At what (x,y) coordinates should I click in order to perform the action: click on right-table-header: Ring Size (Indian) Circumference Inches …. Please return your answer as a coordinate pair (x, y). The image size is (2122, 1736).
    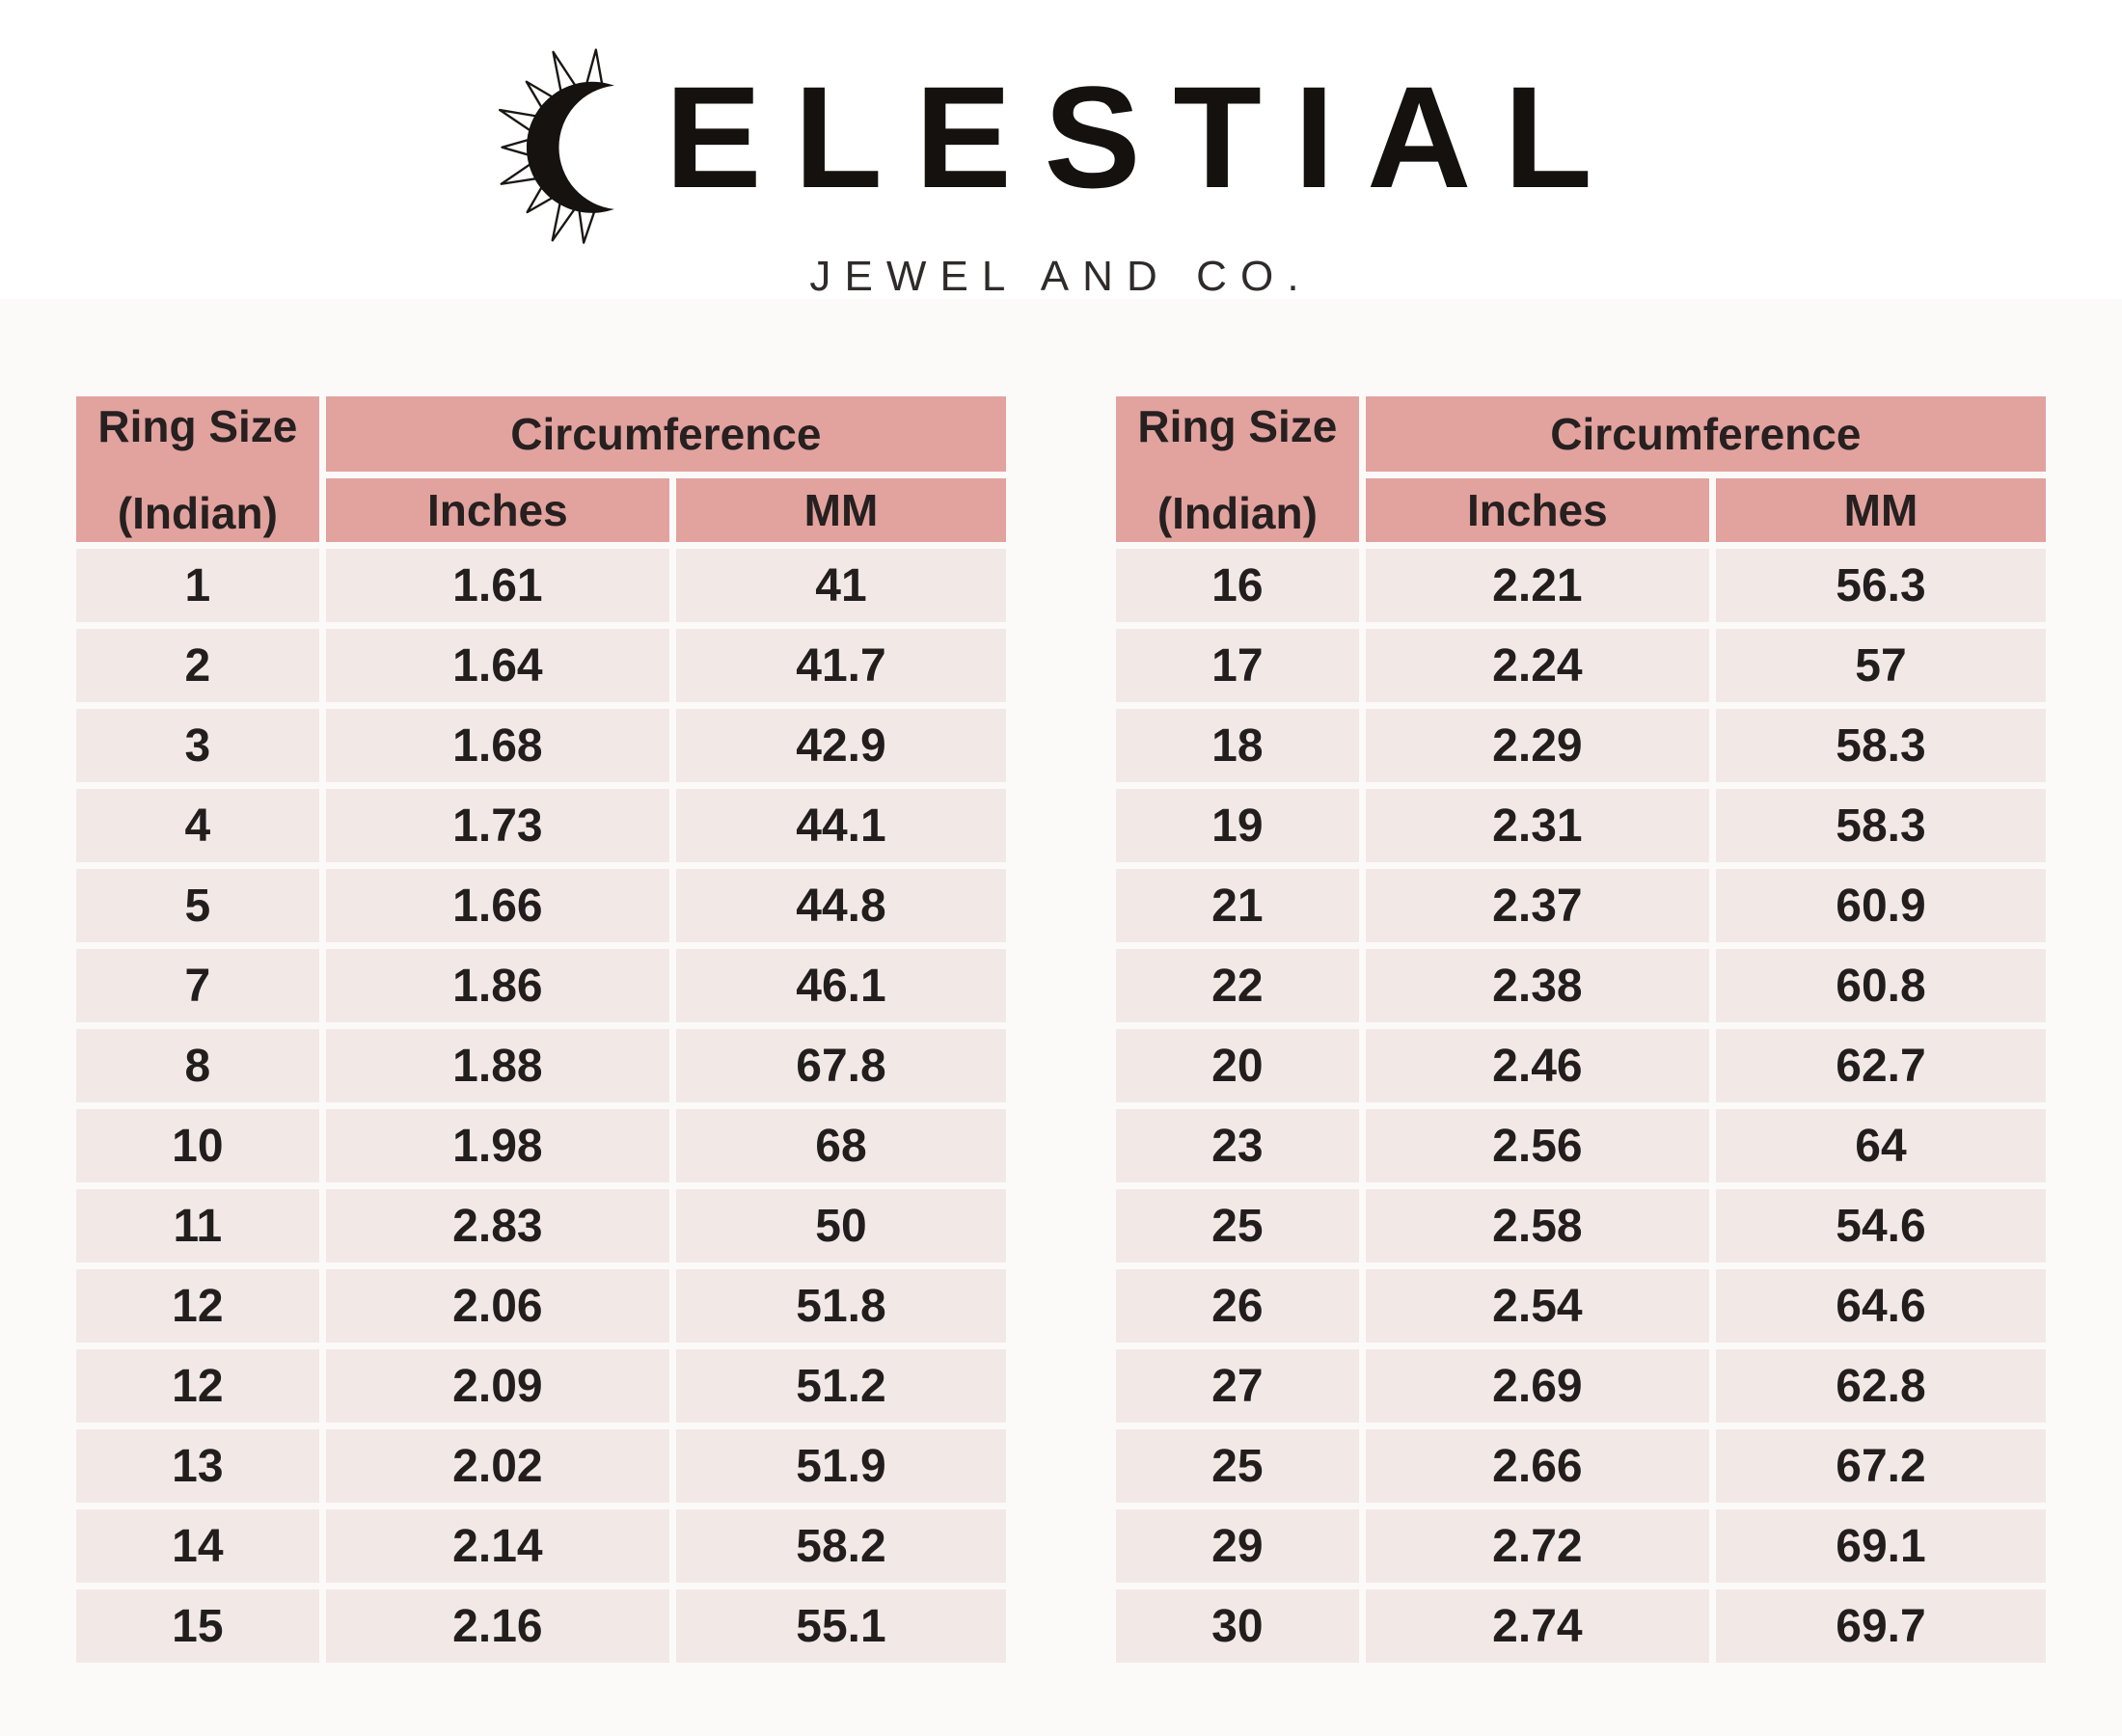
    Looking at the image, I should click on (1581, 469).